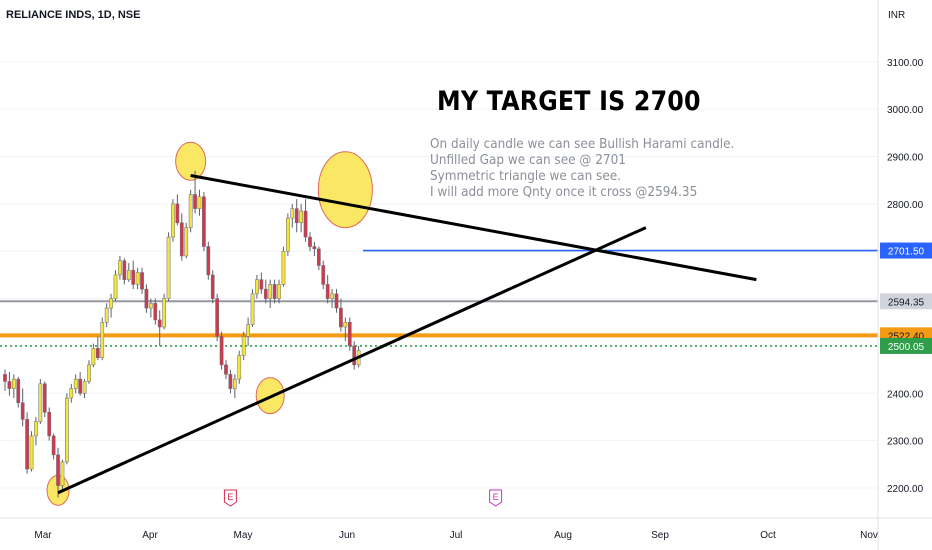 The width and height of the screenshot is (932, 550). What do you see at coordinates (905, 110) in the screenshot?
I see `y-tick-label: 3000.00` at bounding box center [905, 110].